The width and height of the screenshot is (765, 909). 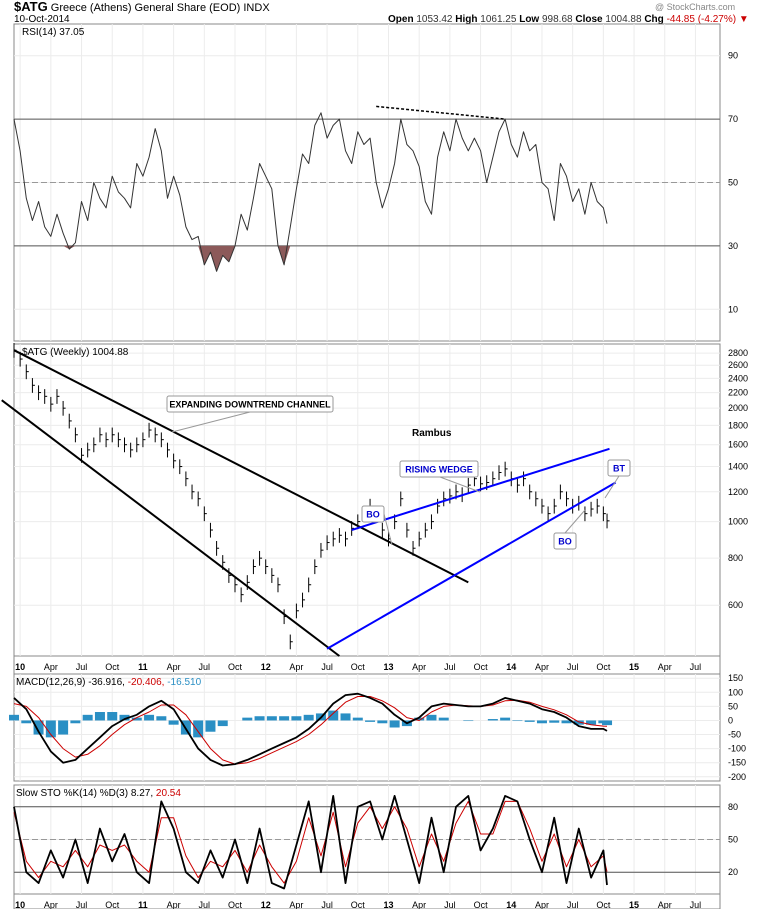 What do you see at coordinates (737, 763) in the screenshot?
I see `y-tick-label: -150` at bounding box center [737, 763].